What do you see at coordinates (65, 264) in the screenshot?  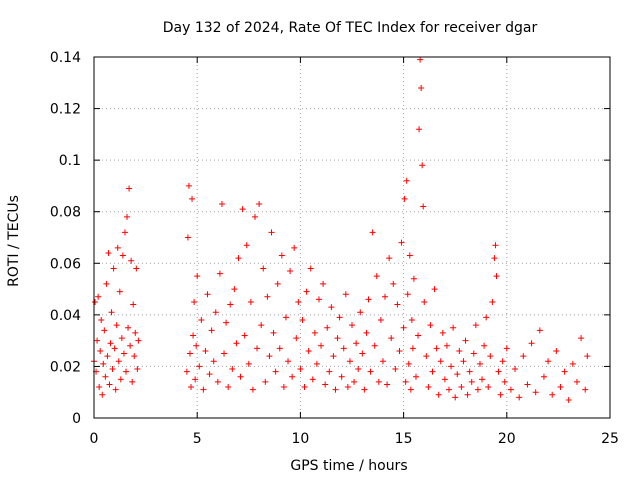 I see `y-tick-label: 0.06` at bounding box center [65, 264].